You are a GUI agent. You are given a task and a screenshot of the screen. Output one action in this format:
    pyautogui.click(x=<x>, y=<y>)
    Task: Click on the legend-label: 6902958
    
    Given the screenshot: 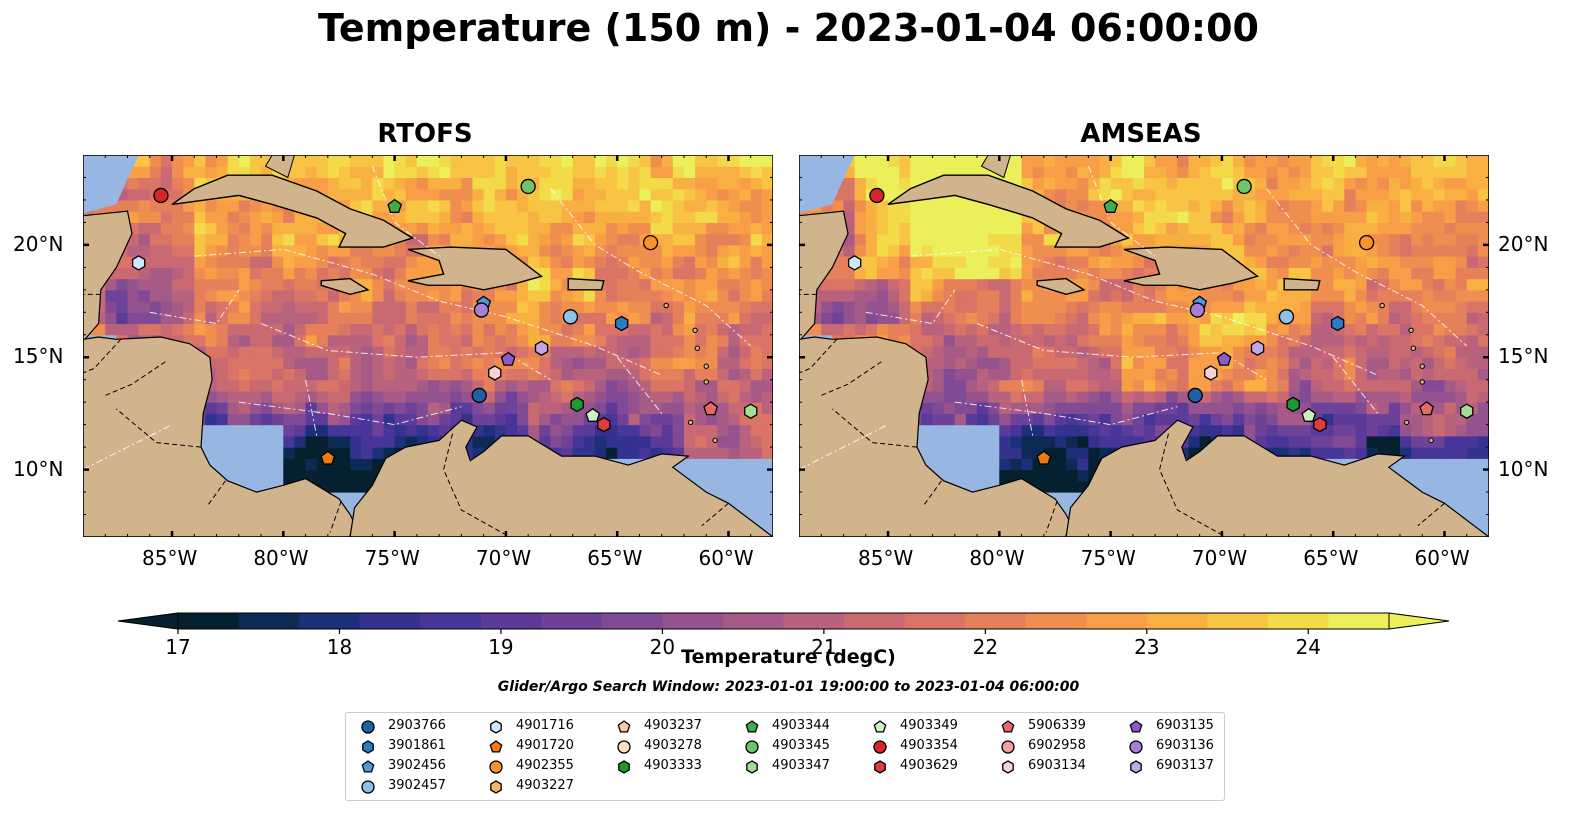 What is the action you would take?
    pyautogui.click(x=1057, y=745)
    